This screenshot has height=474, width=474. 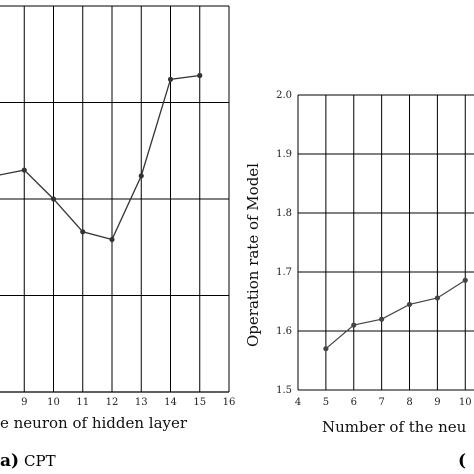 I want to click on right-caption-paren: (, so click(x=462, y=461).